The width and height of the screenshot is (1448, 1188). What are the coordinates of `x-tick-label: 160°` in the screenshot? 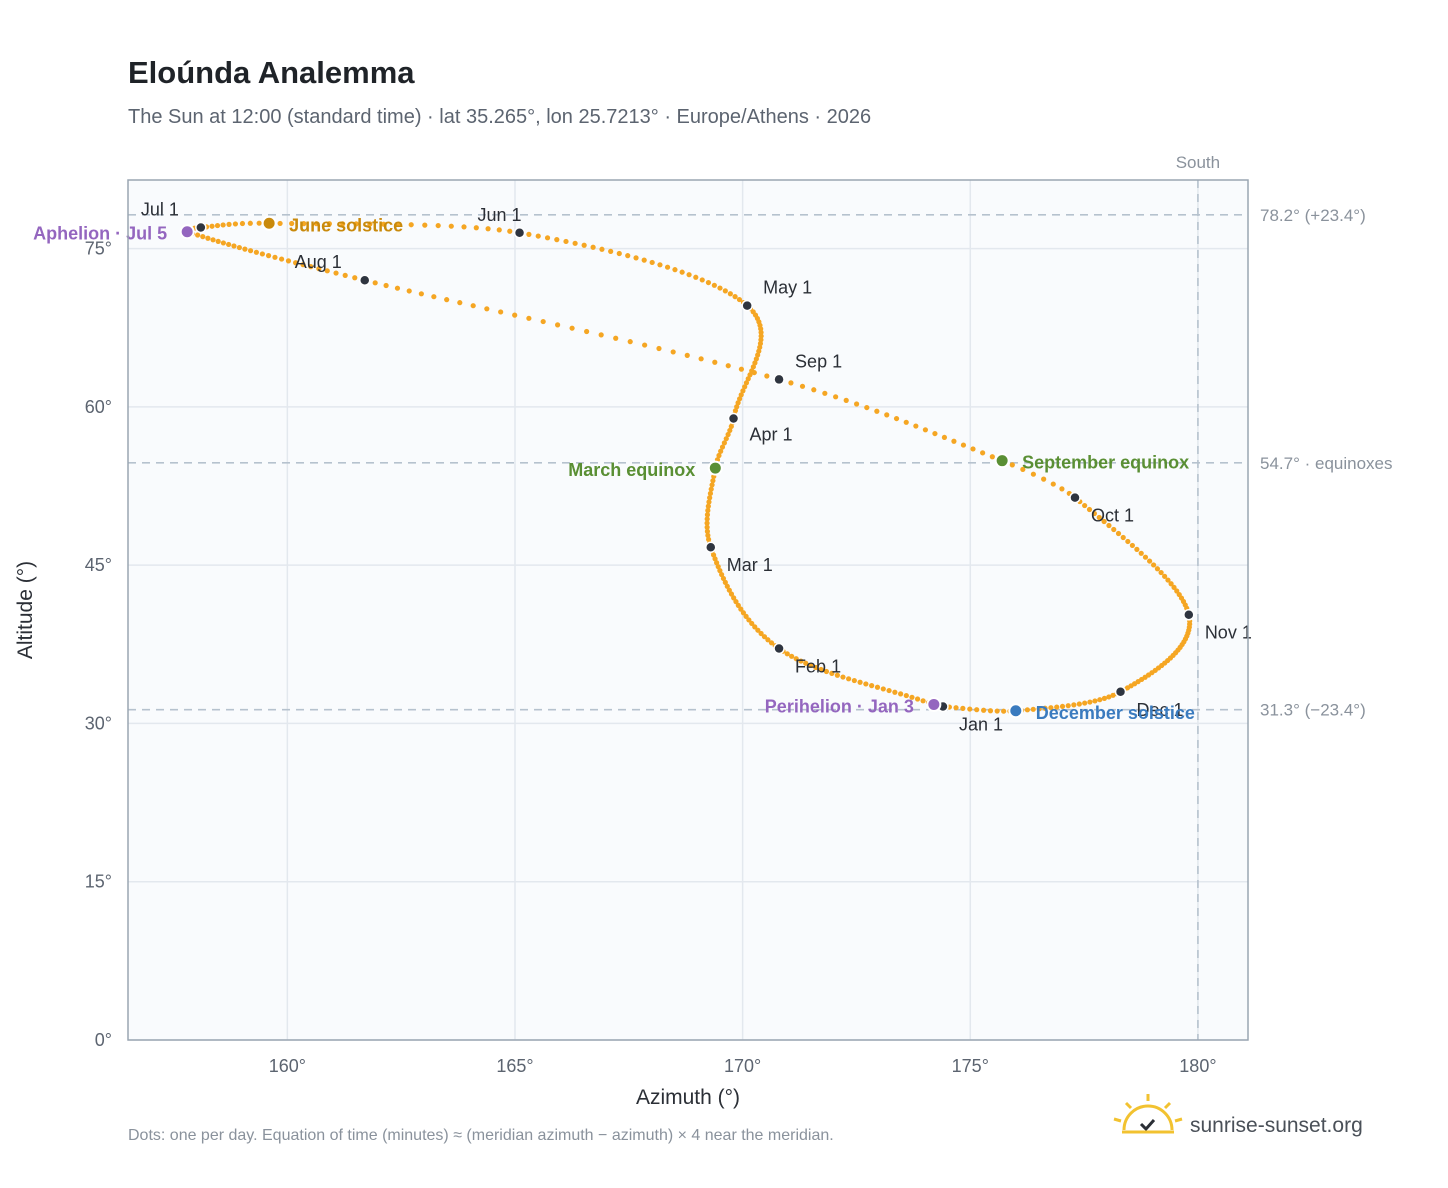 It's located at (287, 1066).